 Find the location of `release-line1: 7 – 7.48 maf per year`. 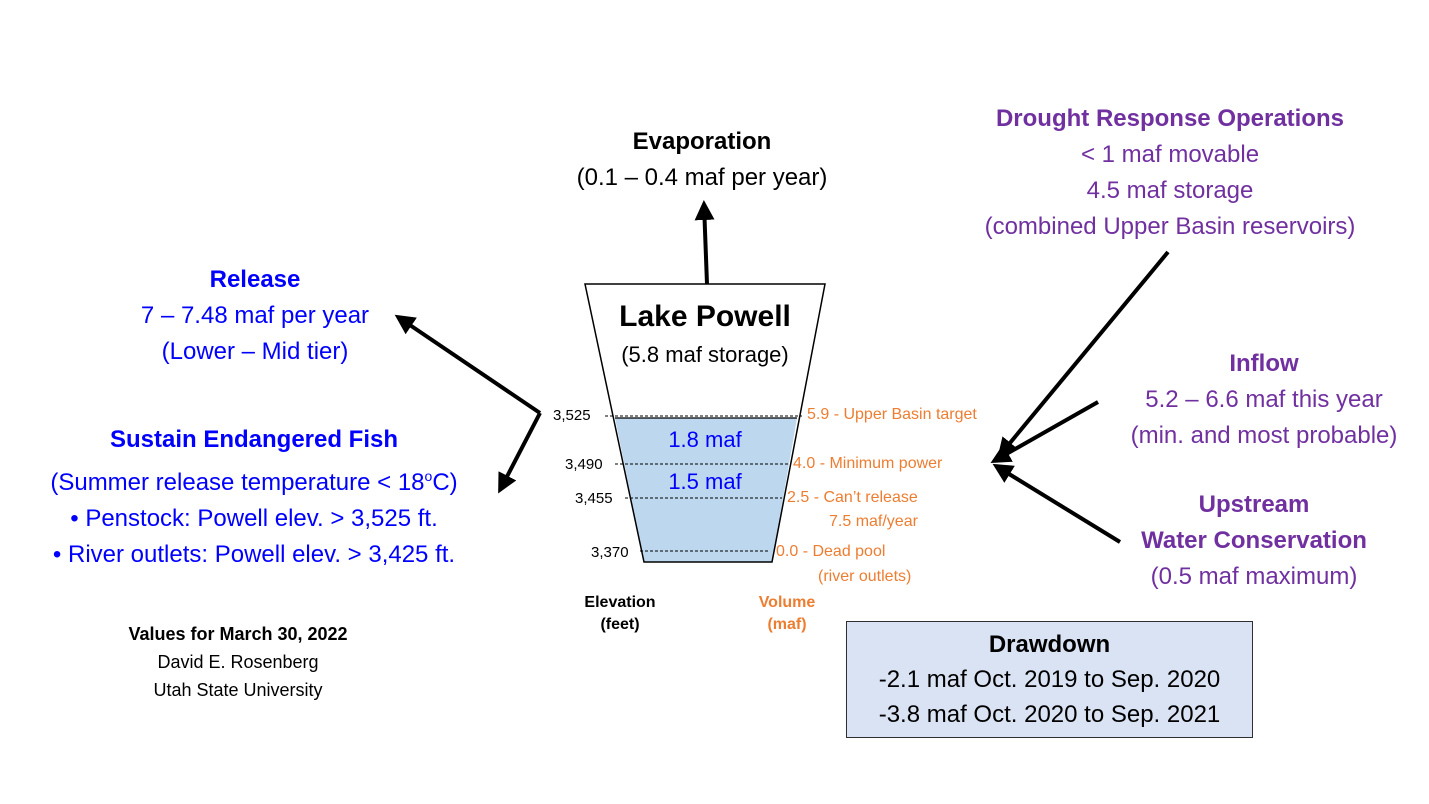

release-line1: 7 – 7.48 maf per year is located at coordinates (255, 315).